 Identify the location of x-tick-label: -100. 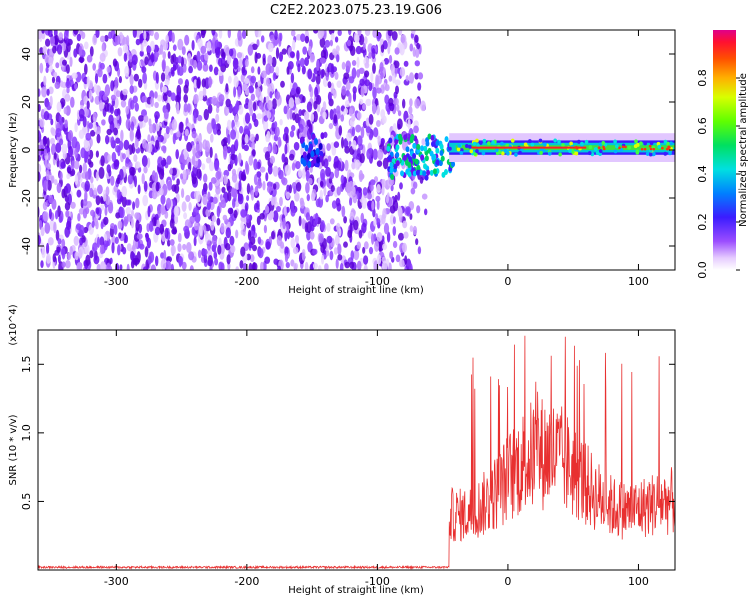
(377, 581).